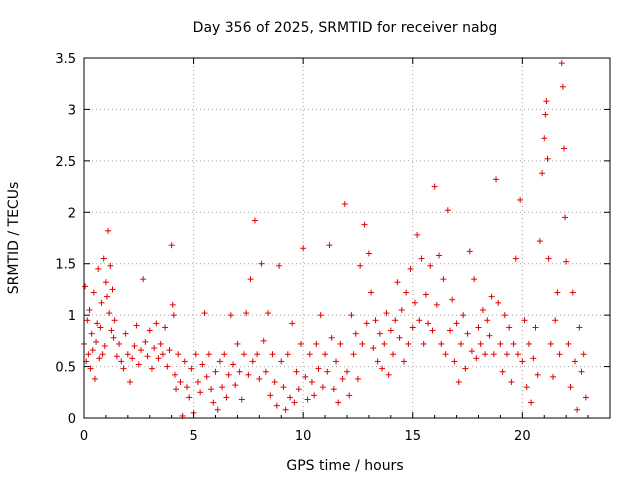  Describe the element at coordinates (72, 213) in the screenshot. I see `y-tick-label: 2` at that location.